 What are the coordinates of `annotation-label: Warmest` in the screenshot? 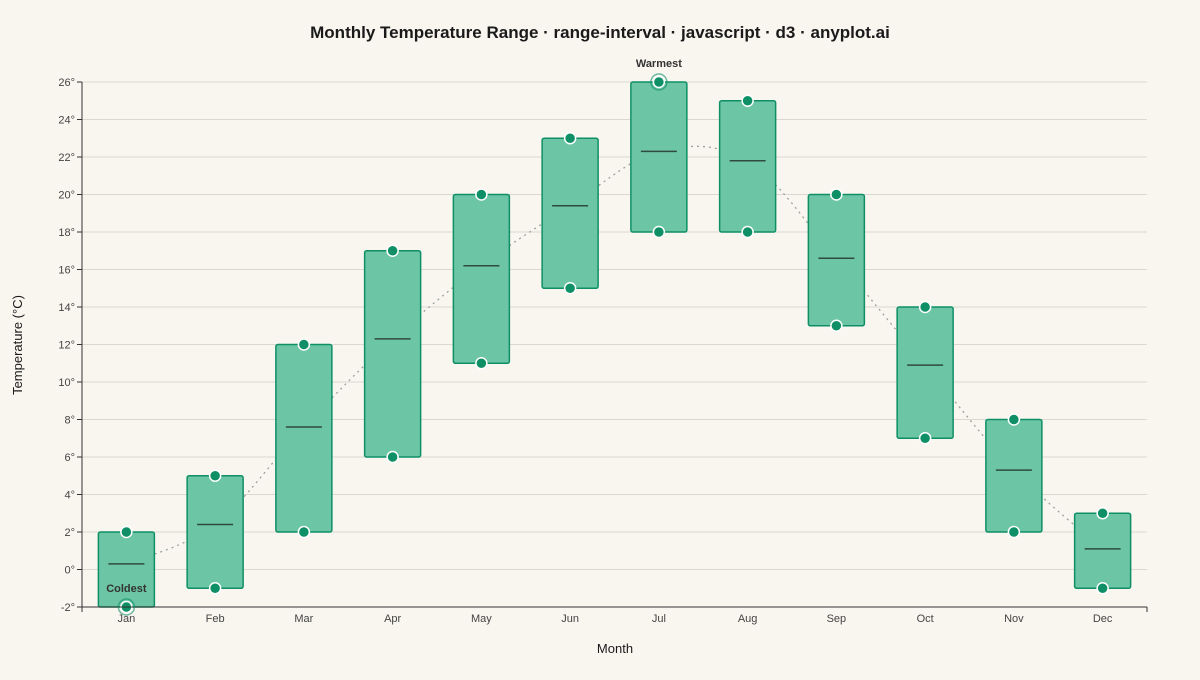 It's located at (659, 64).